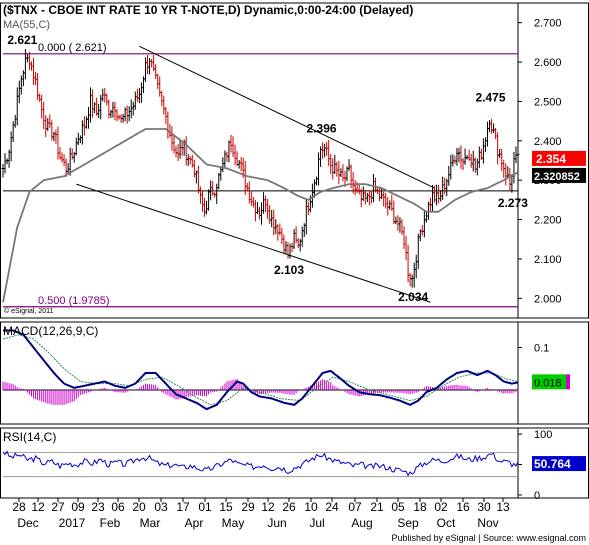  I want to click on x-tick-label: 27, so click(58, 507).